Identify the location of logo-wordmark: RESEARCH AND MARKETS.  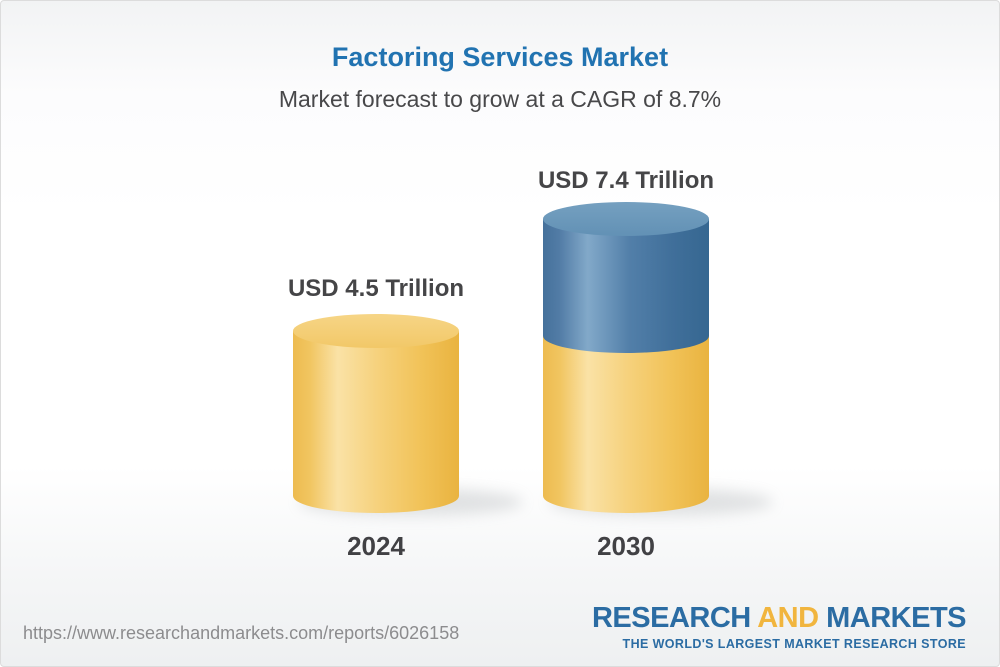
(779, 618).